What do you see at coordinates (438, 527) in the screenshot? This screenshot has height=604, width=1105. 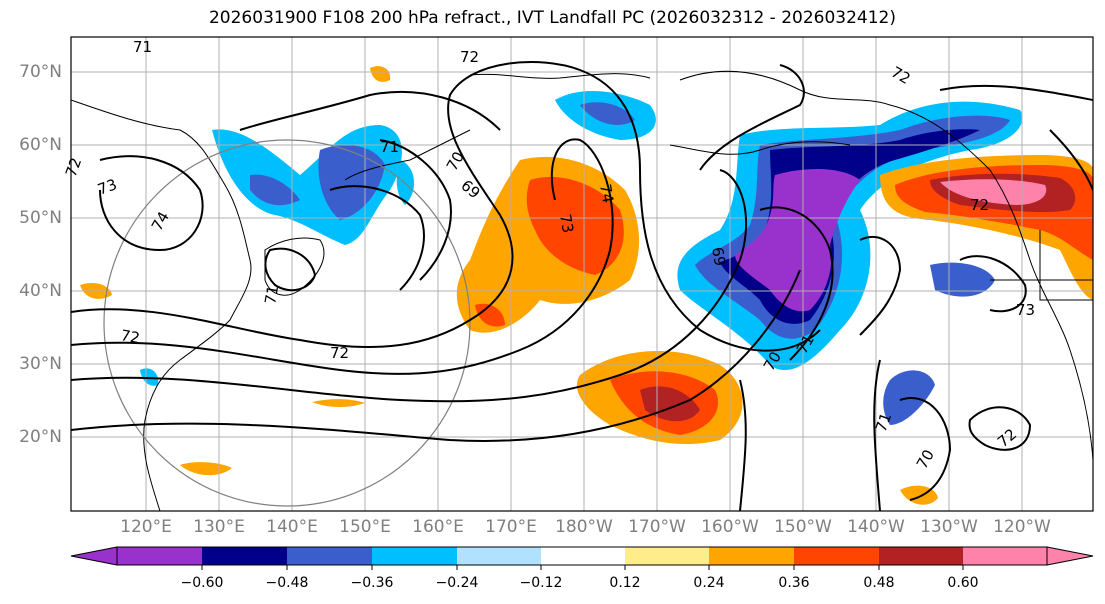 I see `lon-label: 160°E` at bounding box center [438, 527].